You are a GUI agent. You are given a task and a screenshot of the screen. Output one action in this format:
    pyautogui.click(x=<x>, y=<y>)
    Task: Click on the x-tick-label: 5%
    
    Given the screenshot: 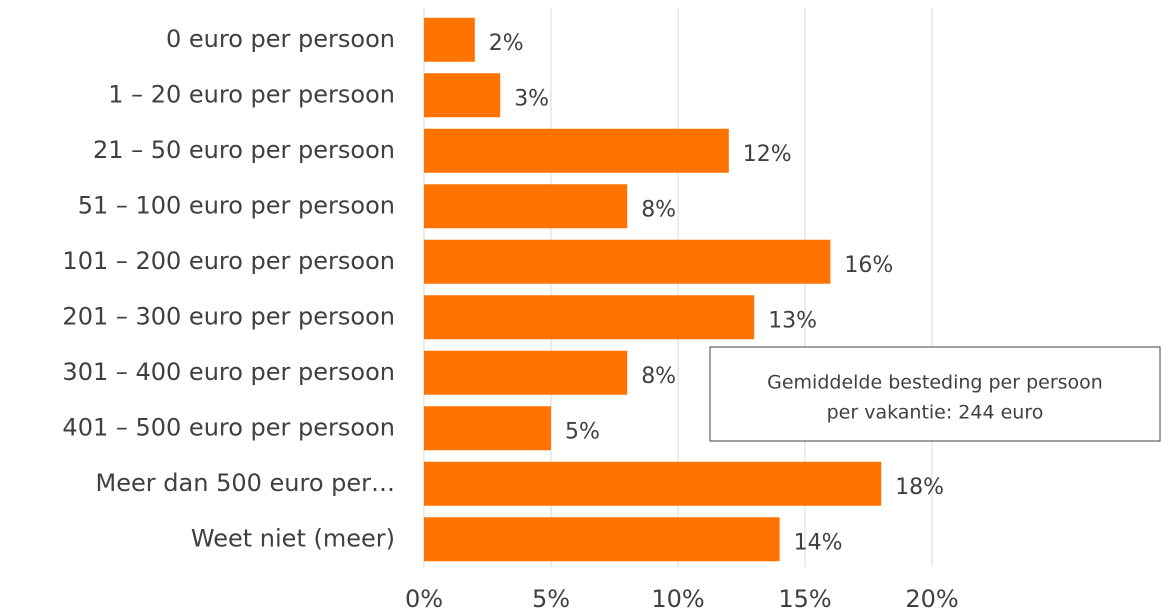 What is the action you would take?
    pyautogui.click(x=551, y=599)
    